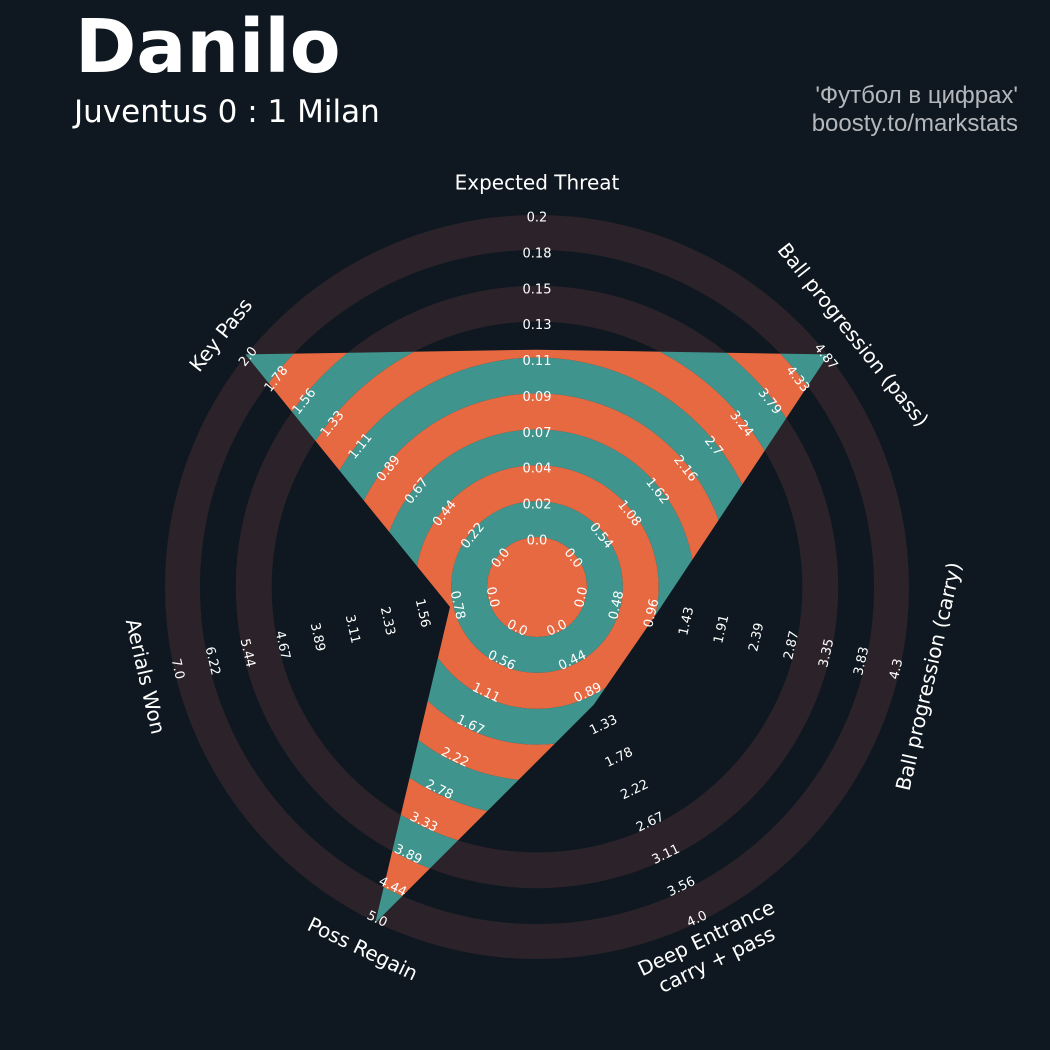  Describe the element at coordinates (457, 605) in the screenshot. I see `tick-label: 0.78` at that location.